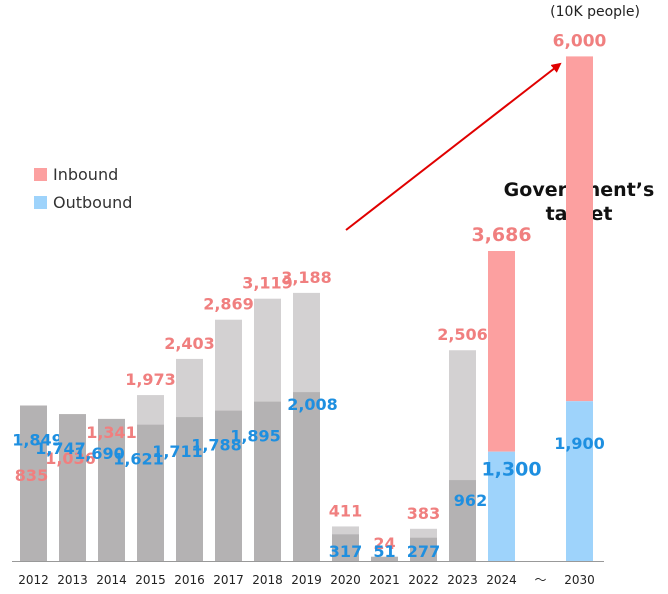 The width and height of the screenshot is (668, 594). Describe the element at coordinates (189, 580) in the screenshot. I see `x-tick-label-2016: 2016` at that location.